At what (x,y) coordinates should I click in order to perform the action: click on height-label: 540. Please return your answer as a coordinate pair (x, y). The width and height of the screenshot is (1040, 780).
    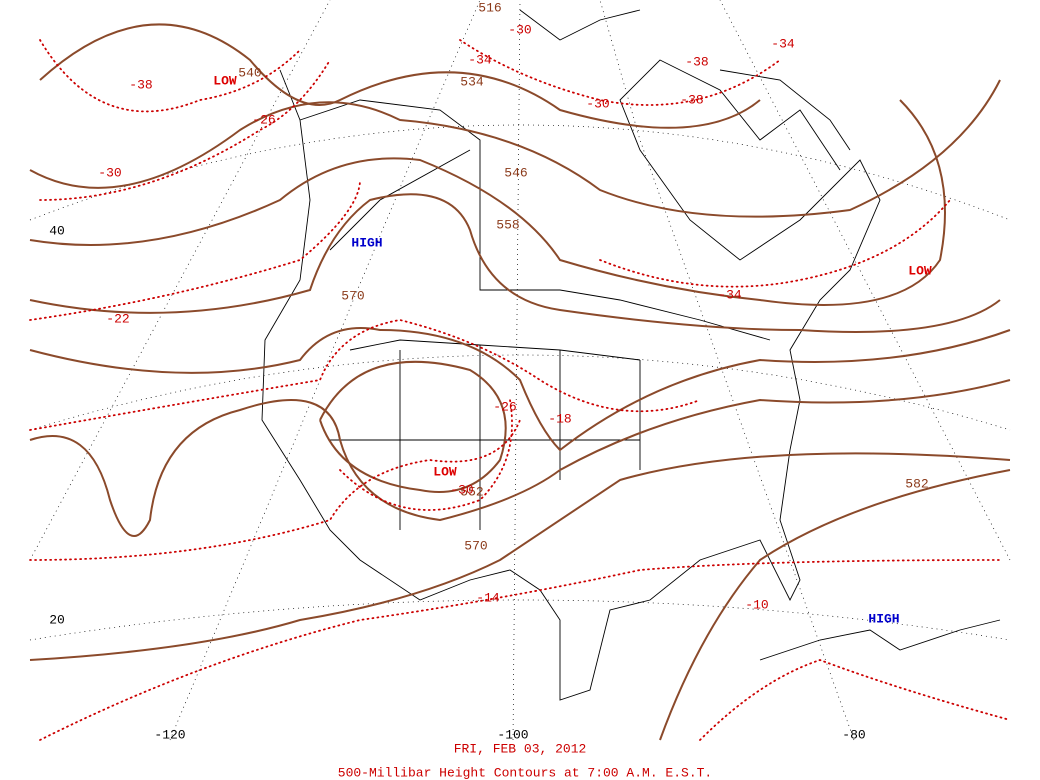
    Looking at the image, I should click on (249, 72).